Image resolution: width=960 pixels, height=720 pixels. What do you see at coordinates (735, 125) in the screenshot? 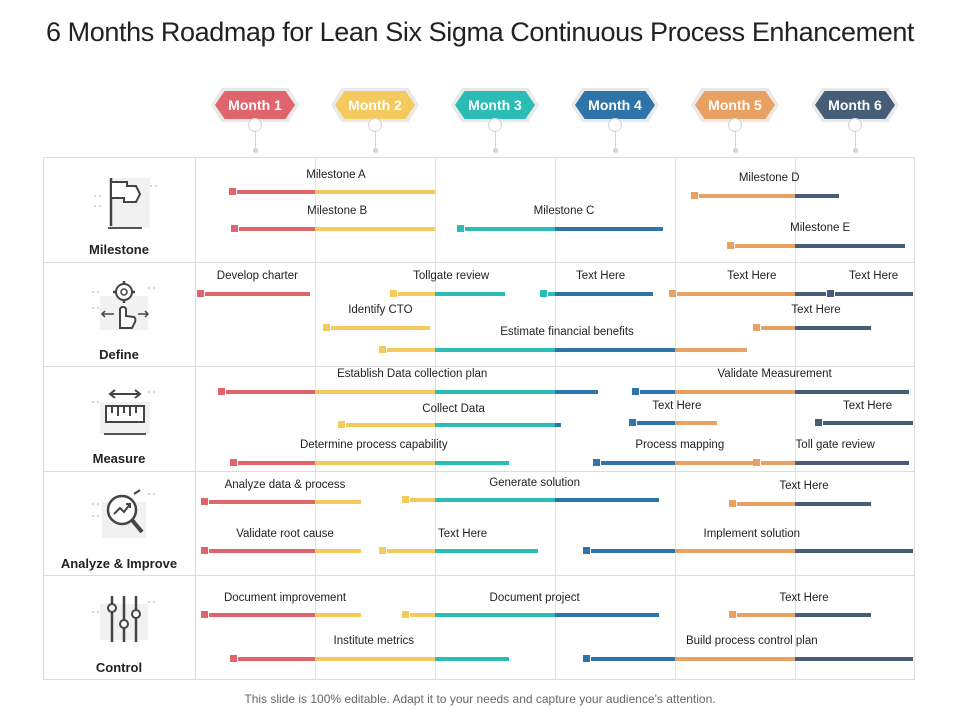
I see `month-5-pin` at bounding box center [735, 125].